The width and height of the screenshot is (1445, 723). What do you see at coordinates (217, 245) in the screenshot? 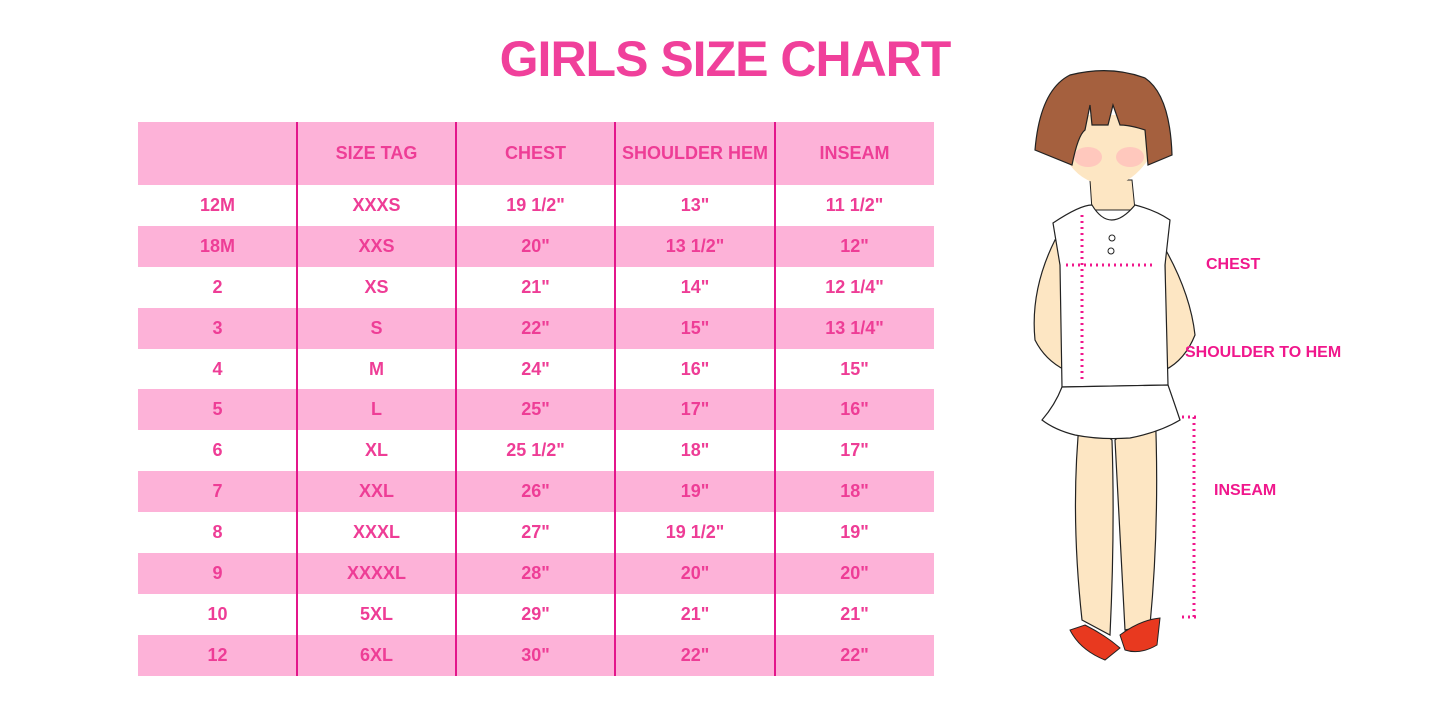
I see `table-cell: 18M` at bounding box center [217, 245].